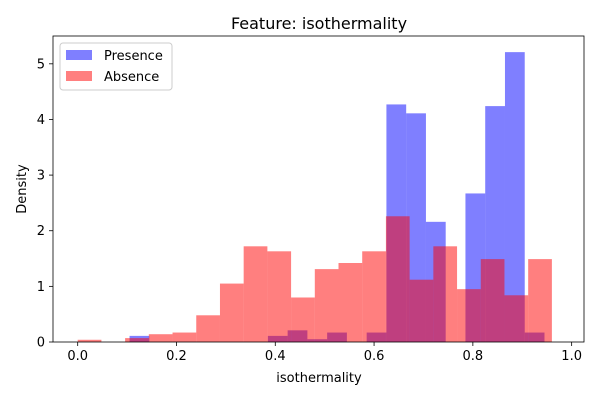  I want to click on x-axis-label: isothermality, so click(319, 378).